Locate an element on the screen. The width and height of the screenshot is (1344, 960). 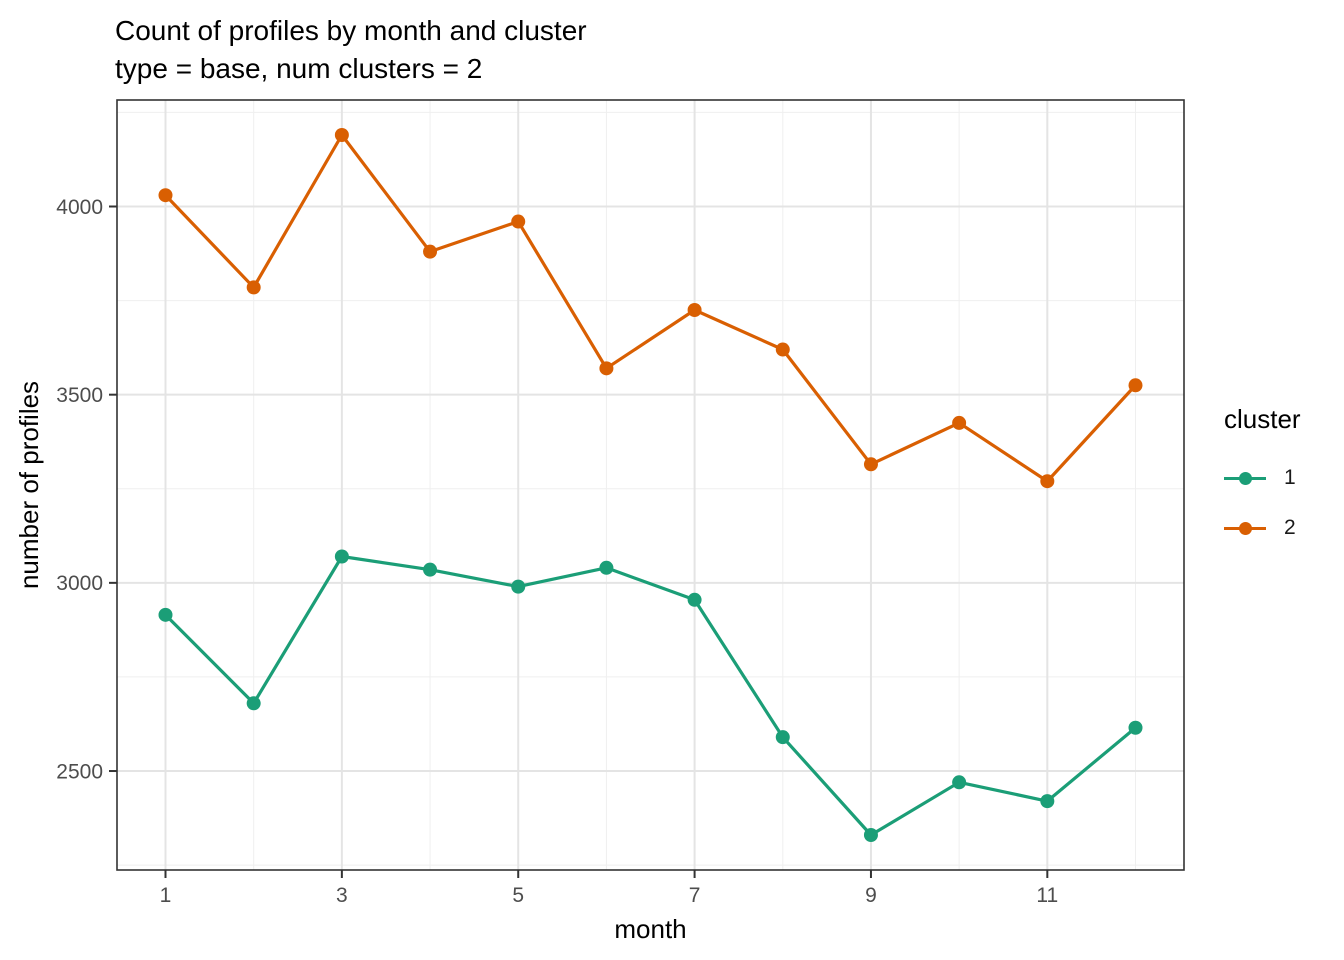
y-tick-label-2500: 2500 is located at coordinates (79, 771).